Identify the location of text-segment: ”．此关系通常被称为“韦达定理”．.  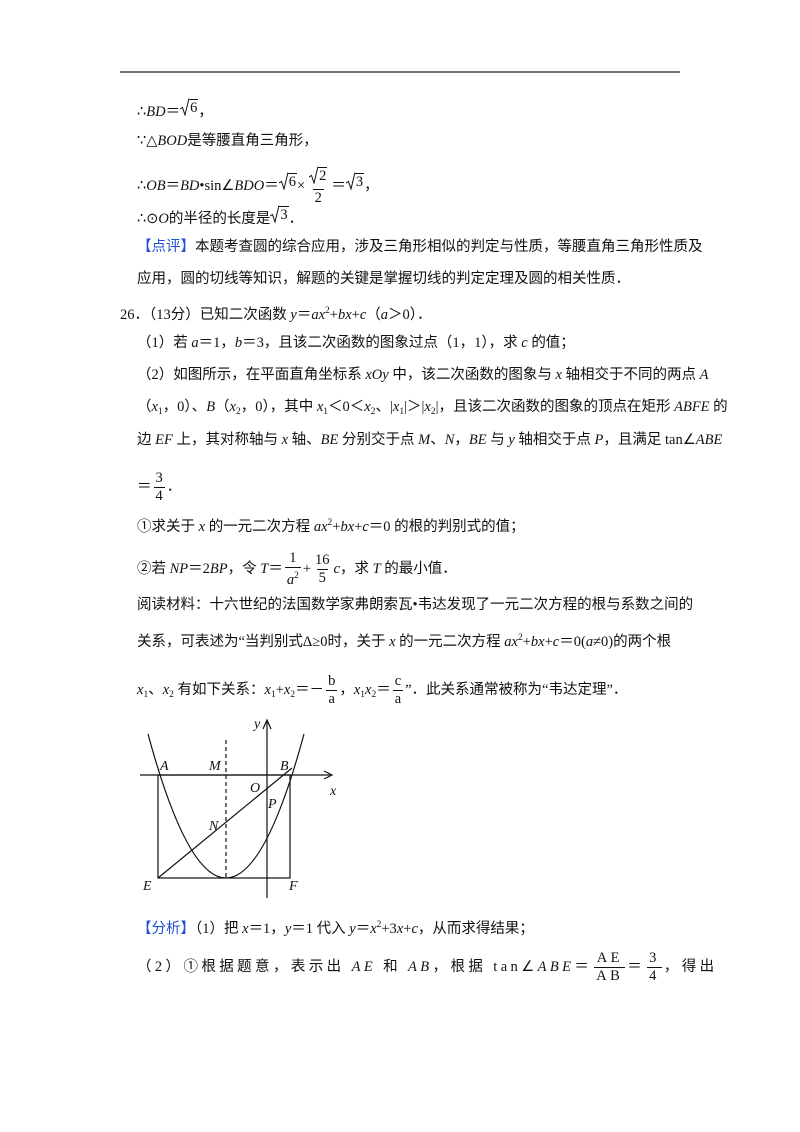
(516, 689).